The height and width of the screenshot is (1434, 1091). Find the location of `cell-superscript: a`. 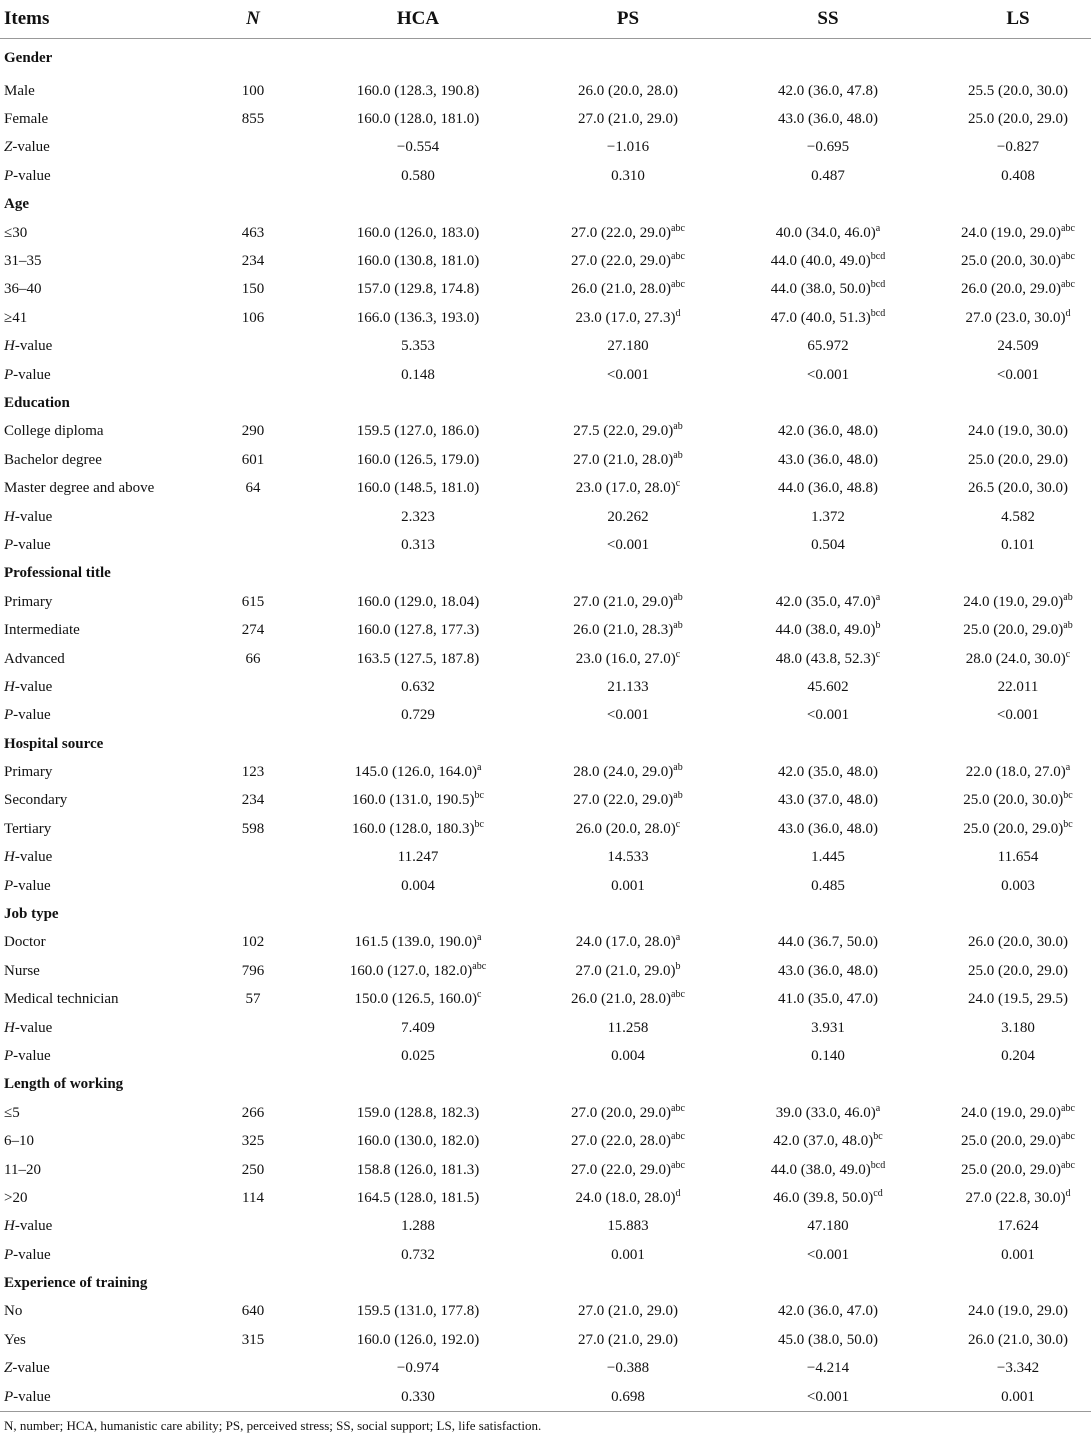

cell-superscript: a is located at coordinates (479, 768).